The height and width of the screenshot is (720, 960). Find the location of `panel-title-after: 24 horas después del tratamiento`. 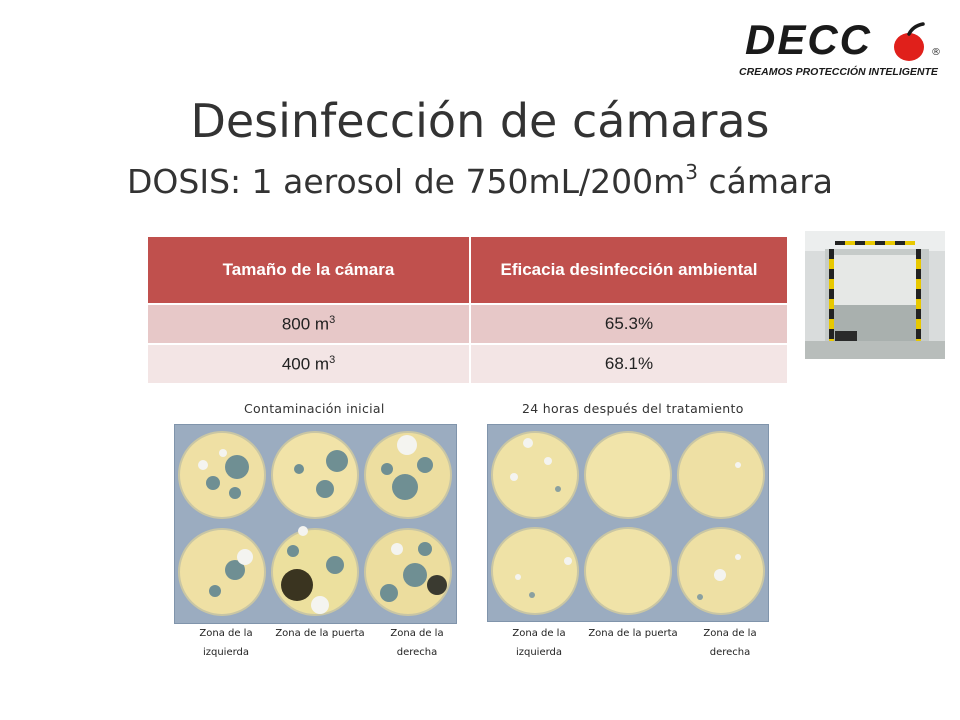

panel-title-after: 24 horas después del tratamiento is located at coordinates (633, 408).